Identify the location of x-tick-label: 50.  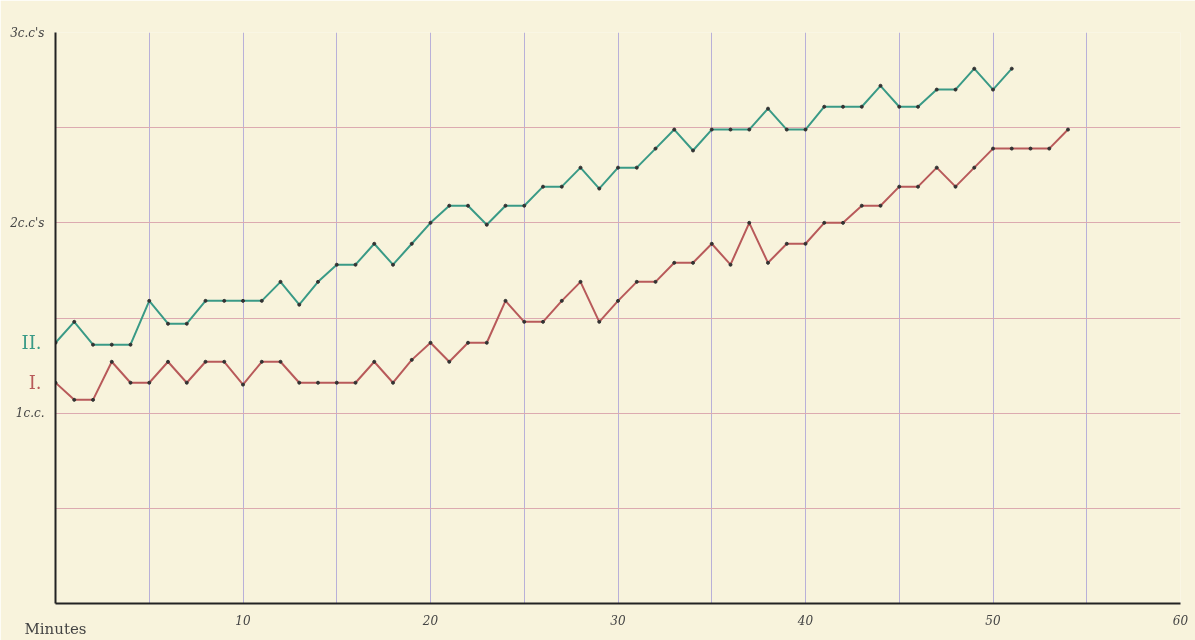
(993, 620).